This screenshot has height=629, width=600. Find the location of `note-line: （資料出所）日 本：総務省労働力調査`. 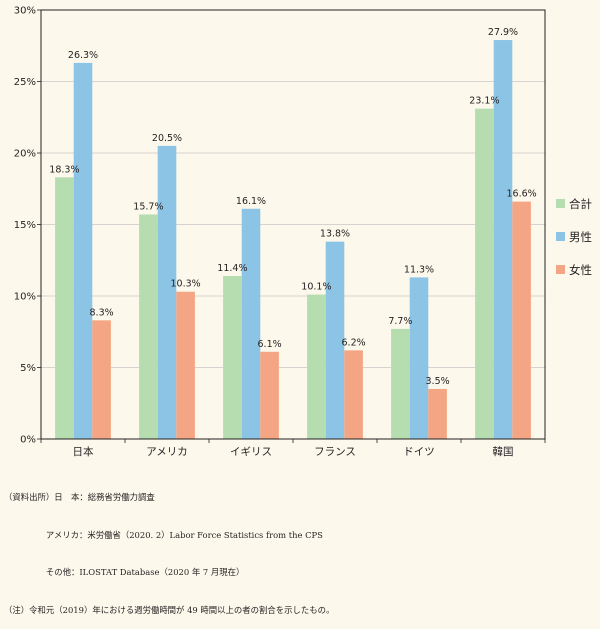

note-line: （資料出所）日 本：総務省労働力調査 is located at coordinates (79, 497).